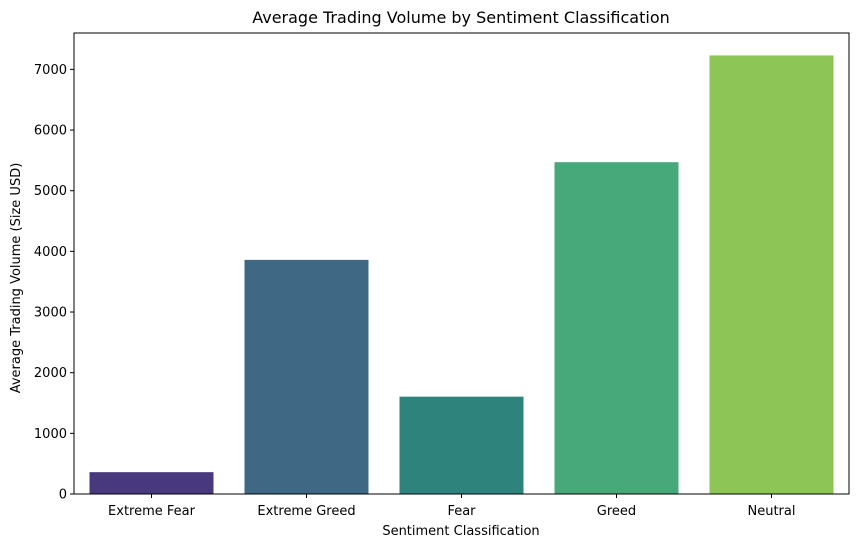 Image resolution: width=859 pixels, height=547 pixels. Describe the element at coordinates (50, 191) in the screenshot. I see `y-tick-label: 5000` at that location.